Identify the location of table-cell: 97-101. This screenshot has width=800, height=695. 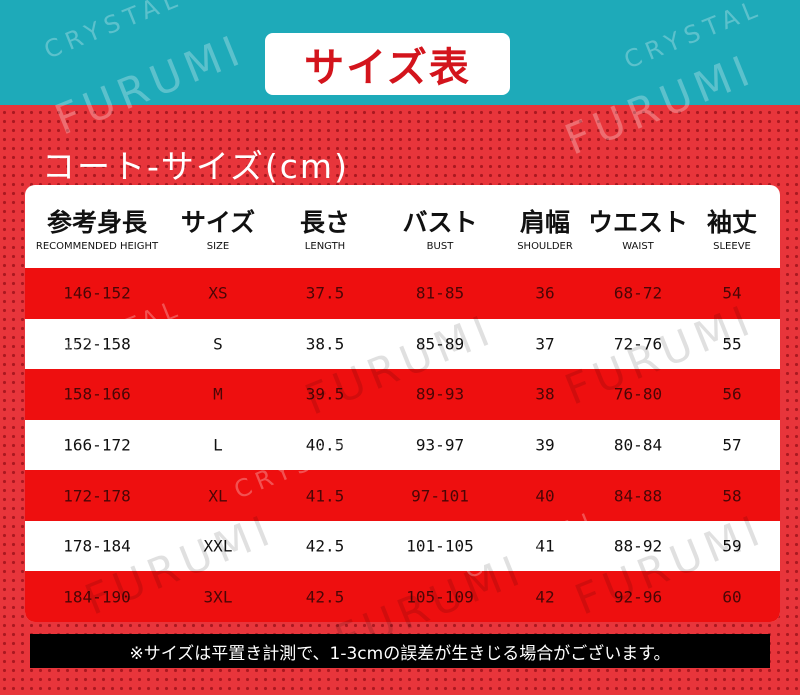
(440, 496).